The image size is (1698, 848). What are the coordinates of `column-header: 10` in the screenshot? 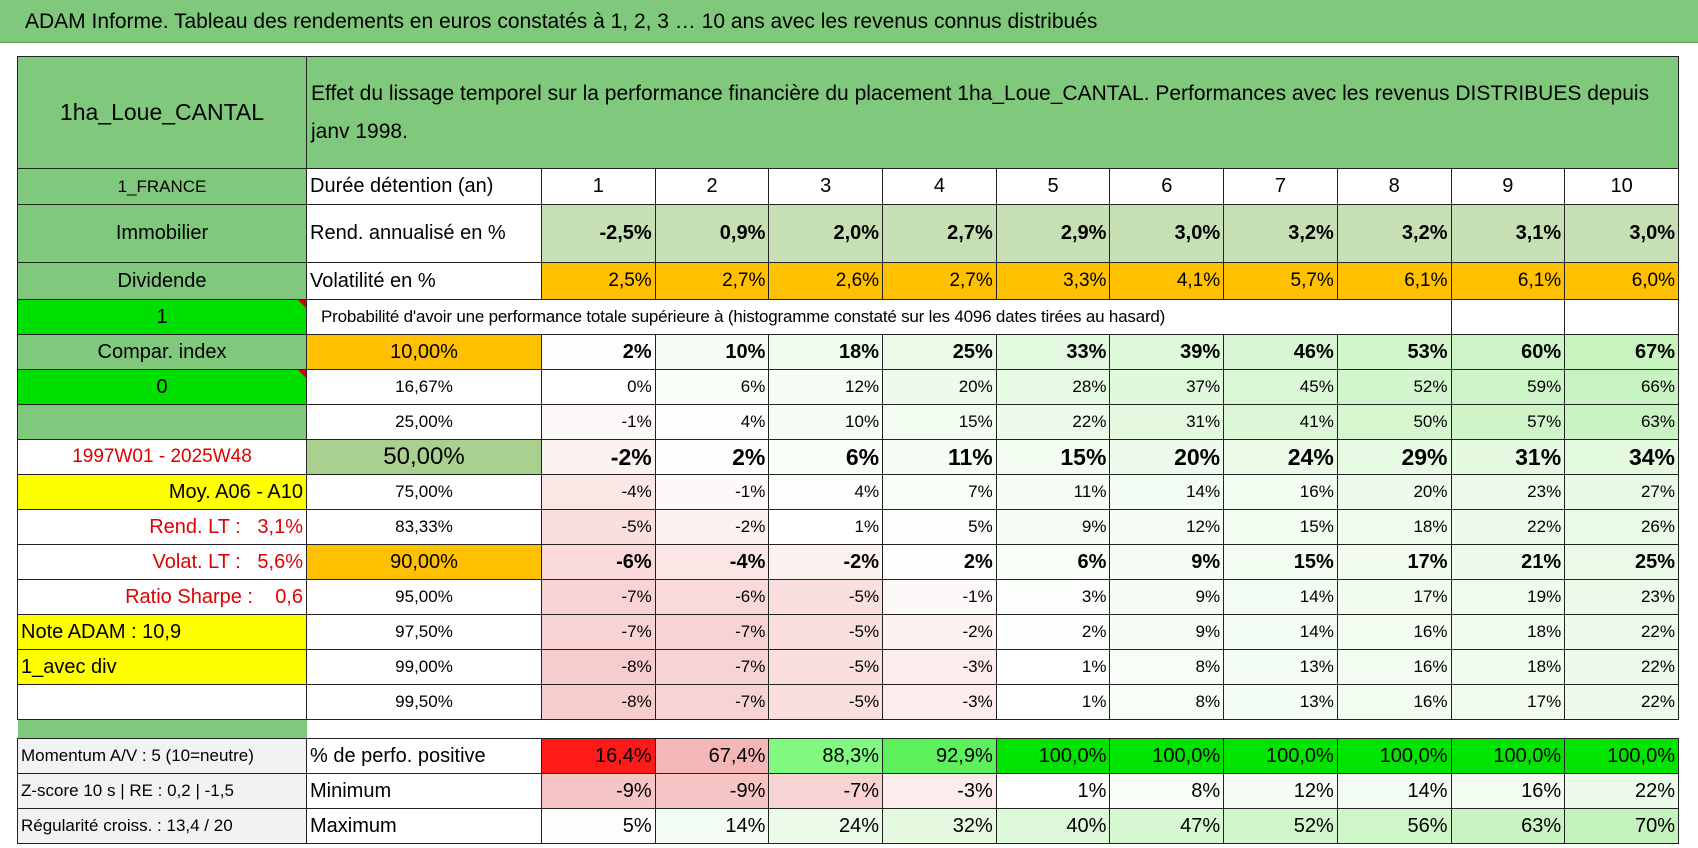 It's located at (1621, 186).